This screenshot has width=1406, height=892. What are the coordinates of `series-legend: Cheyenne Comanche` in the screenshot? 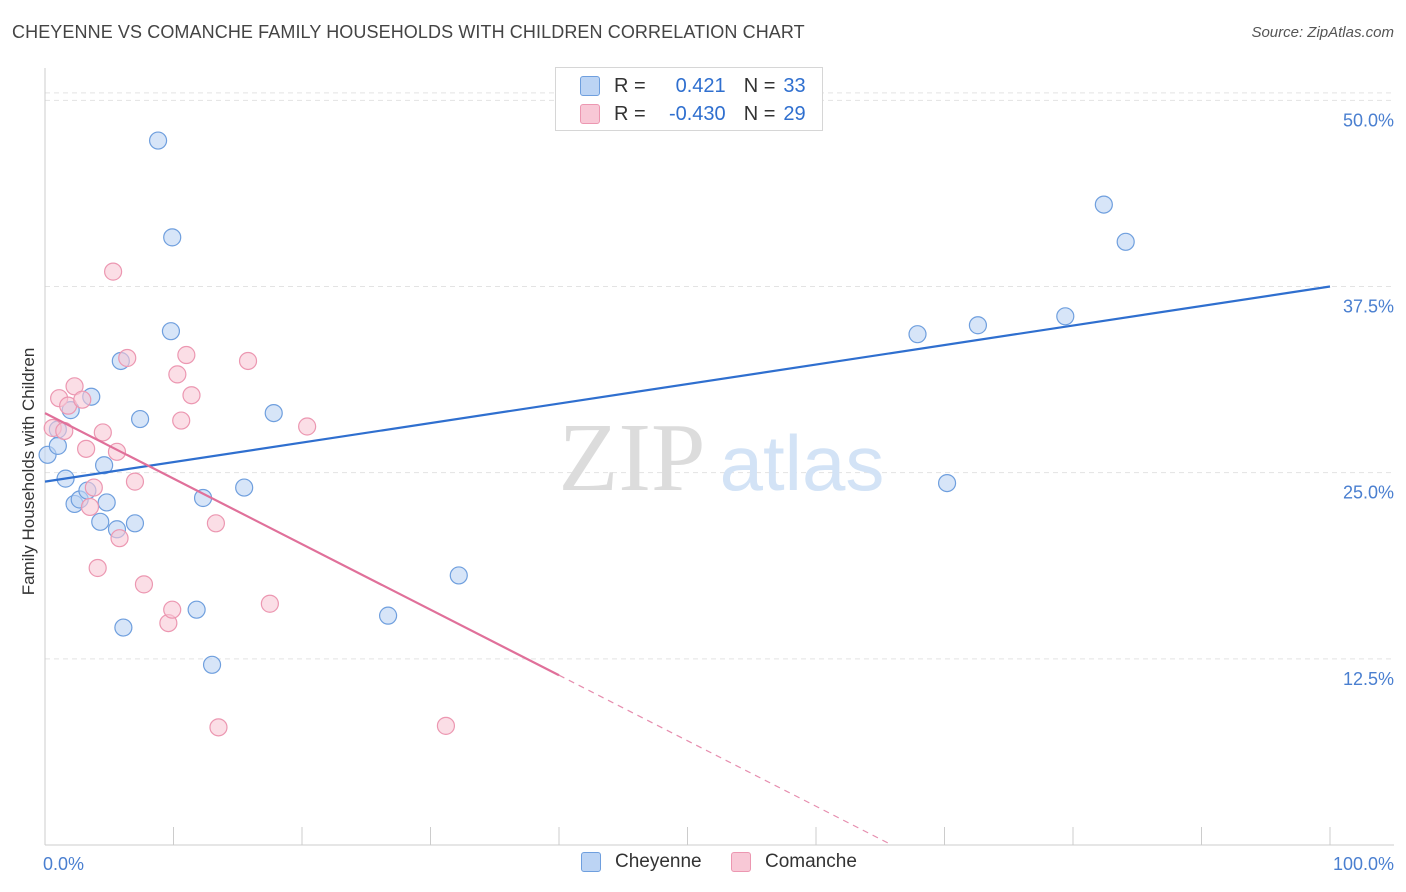 It's located at (703, 865).